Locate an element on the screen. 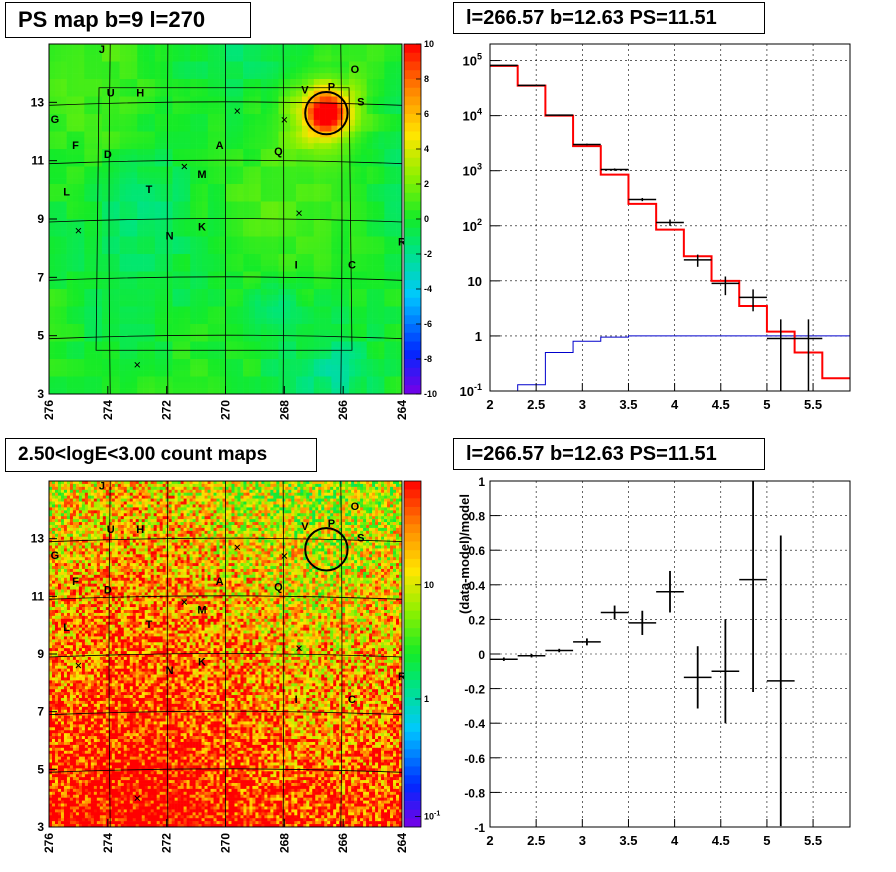  colorbar-swatch is located at coordinates (412, 84).